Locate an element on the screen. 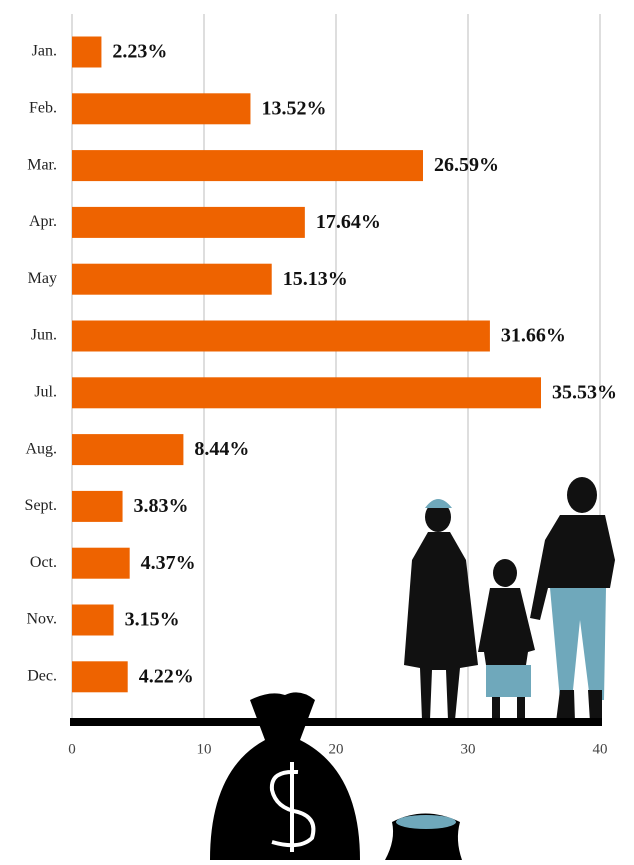 The width and height of the screenshot is (634, 865). dollar-sign is located at coordinates (292, 807).